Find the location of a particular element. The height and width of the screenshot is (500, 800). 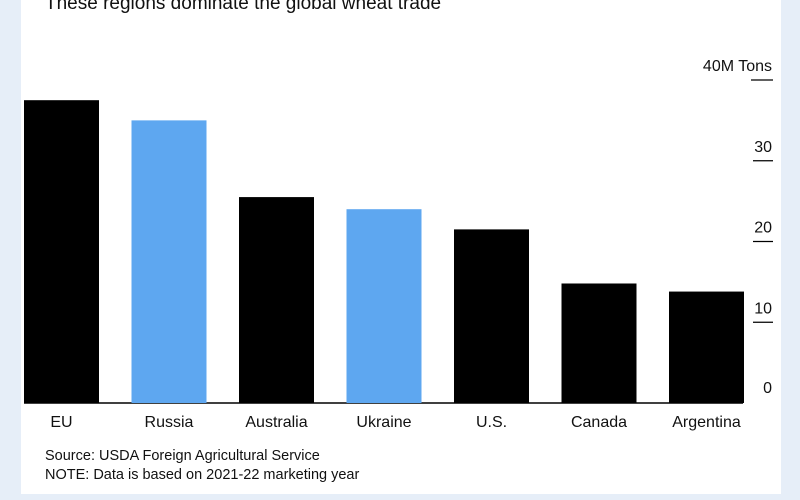

category-label: Ukraine is located at coordinates (383, 422).